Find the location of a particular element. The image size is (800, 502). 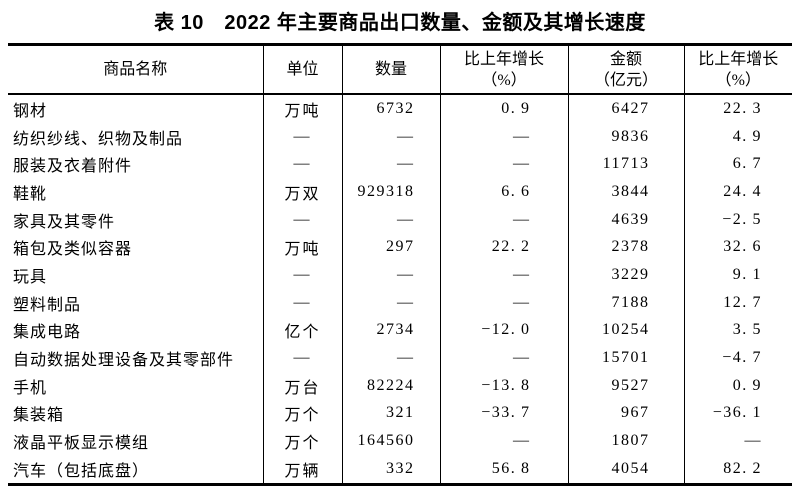

cell-quantity: 929318 is located at coordinates (391, 192).